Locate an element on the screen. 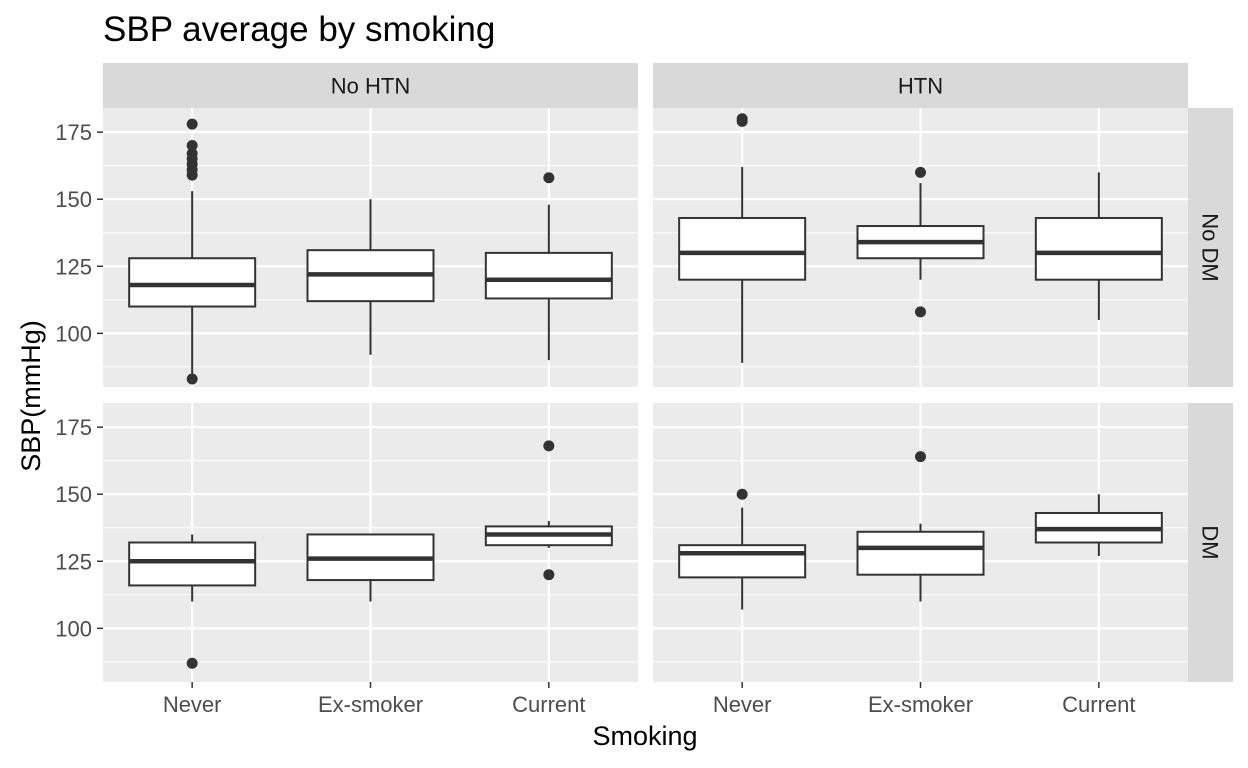 The width and height of the screenshot is (1248, 768). strip-htn is located at coordinates (920, 85).